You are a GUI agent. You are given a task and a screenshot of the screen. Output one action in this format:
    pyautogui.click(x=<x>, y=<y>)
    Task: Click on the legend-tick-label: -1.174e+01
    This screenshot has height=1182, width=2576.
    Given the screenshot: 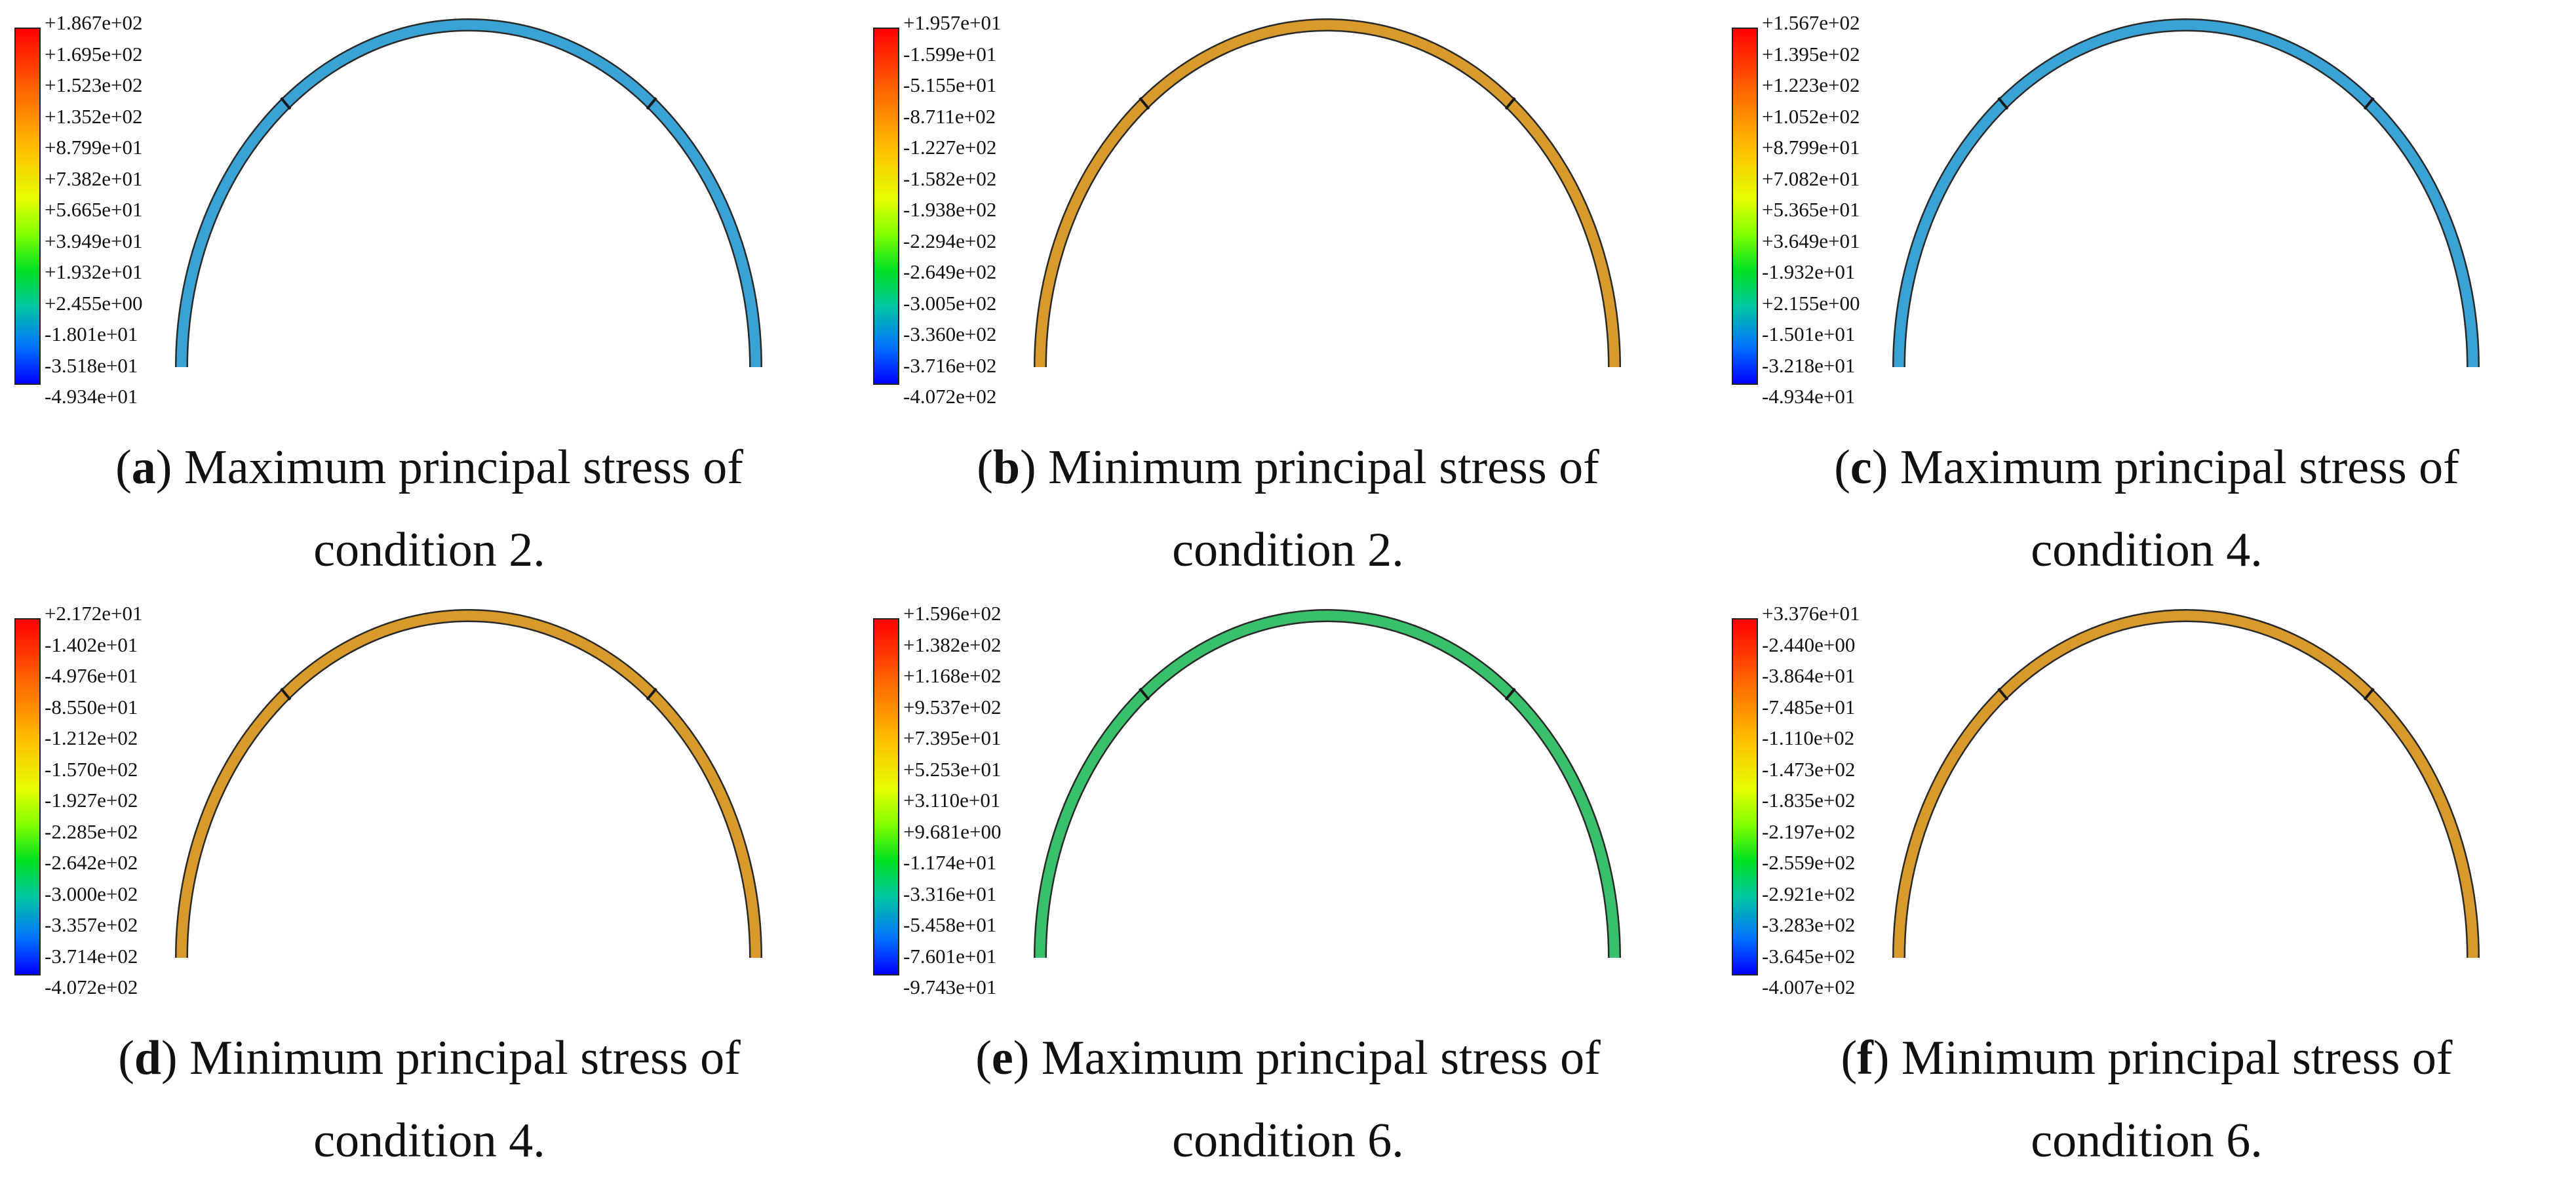 What is the action you would take?
    pyautogui.click(x=950, y=862)
    